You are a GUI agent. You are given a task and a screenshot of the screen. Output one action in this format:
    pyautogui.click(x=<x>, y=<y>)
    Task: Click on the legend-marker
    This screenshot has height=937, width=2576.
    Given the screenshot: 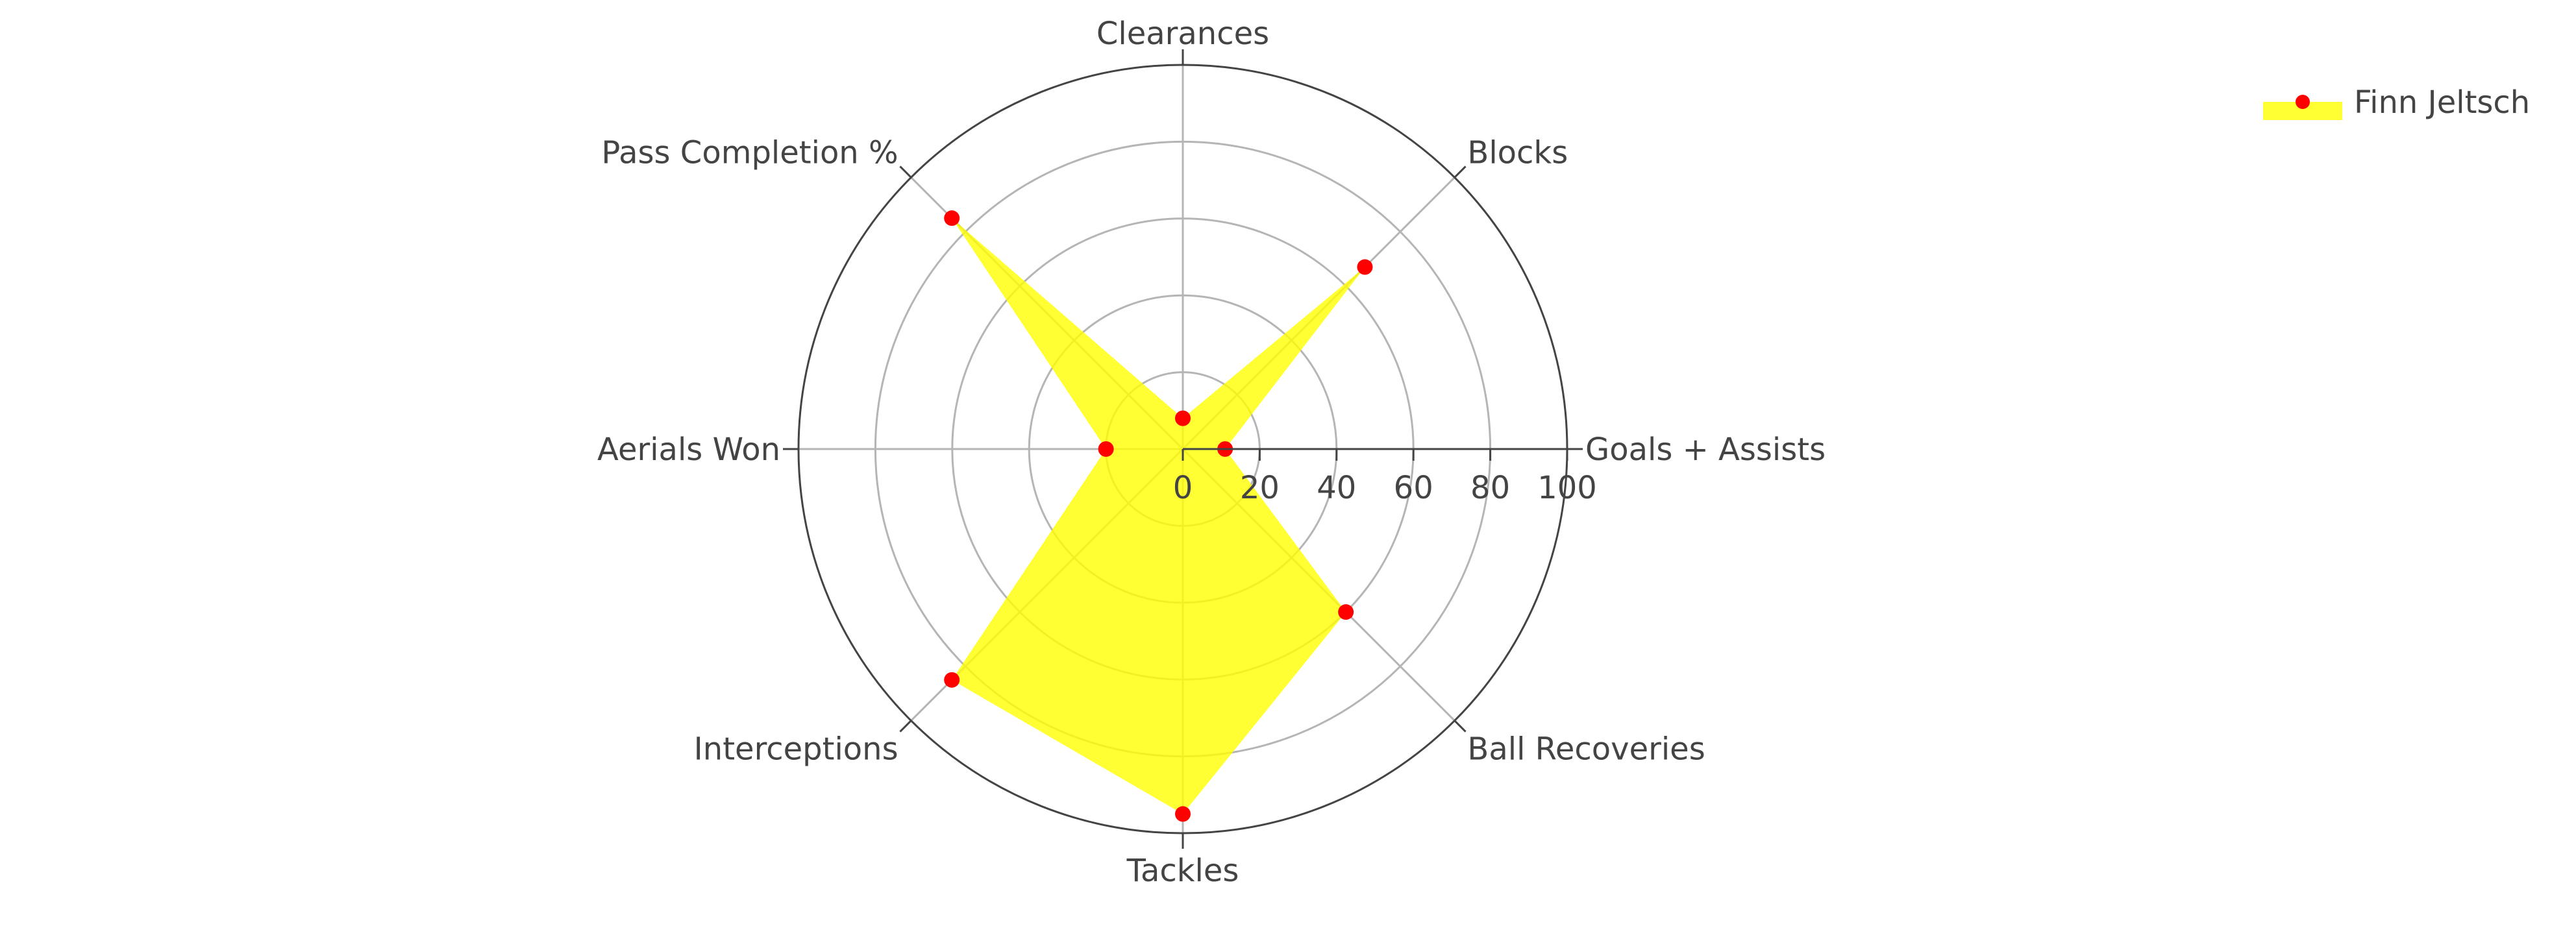 What is the action you would take?
    pyautogui.click(x=2303, y=102)
    